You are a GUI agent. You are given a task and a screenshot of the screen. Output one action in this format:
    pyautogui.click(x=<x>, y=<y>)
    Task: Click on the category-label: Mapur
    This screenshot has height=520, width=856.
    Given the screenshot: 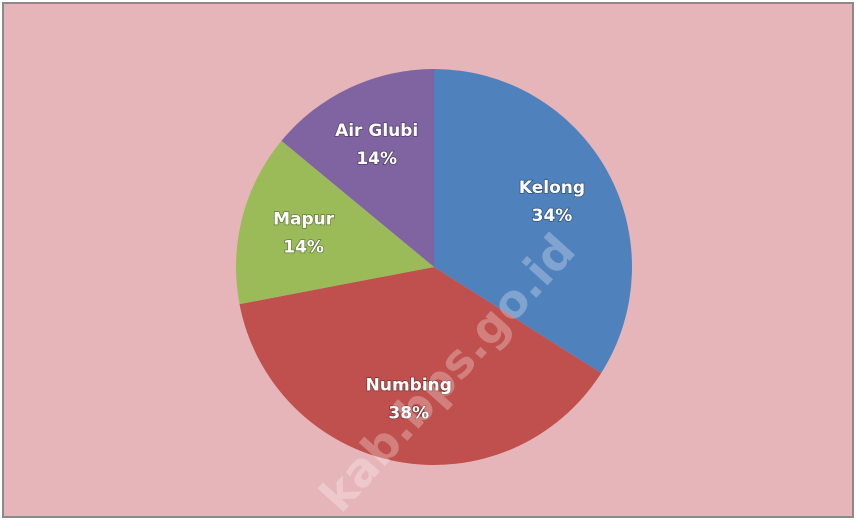 What is the action you would take?
    pyautogui.click(x=304, y=220)
    